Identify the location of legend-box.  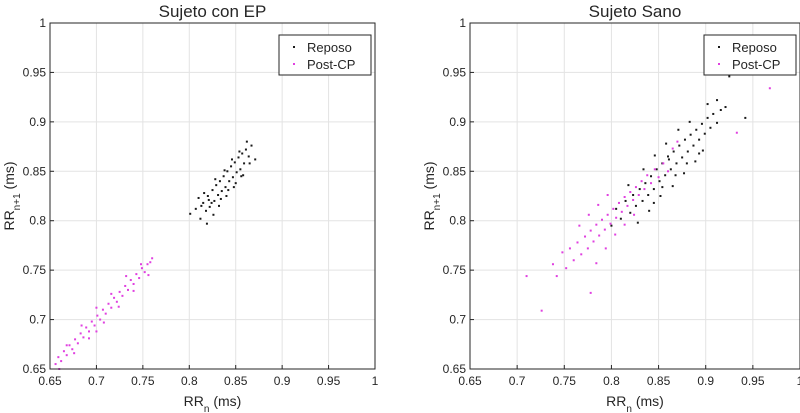
(750, 55).